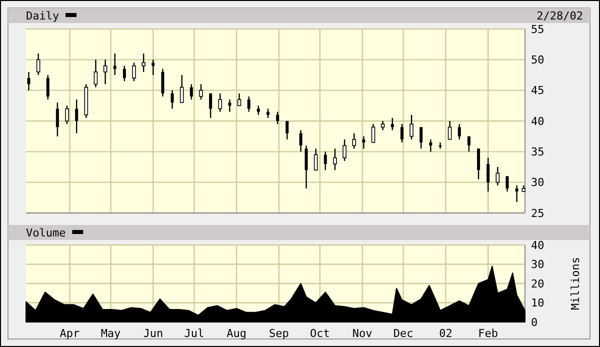 This screenshot has height=347, width=600. I want to click on y-tick-label: 10, so click(537, 303).